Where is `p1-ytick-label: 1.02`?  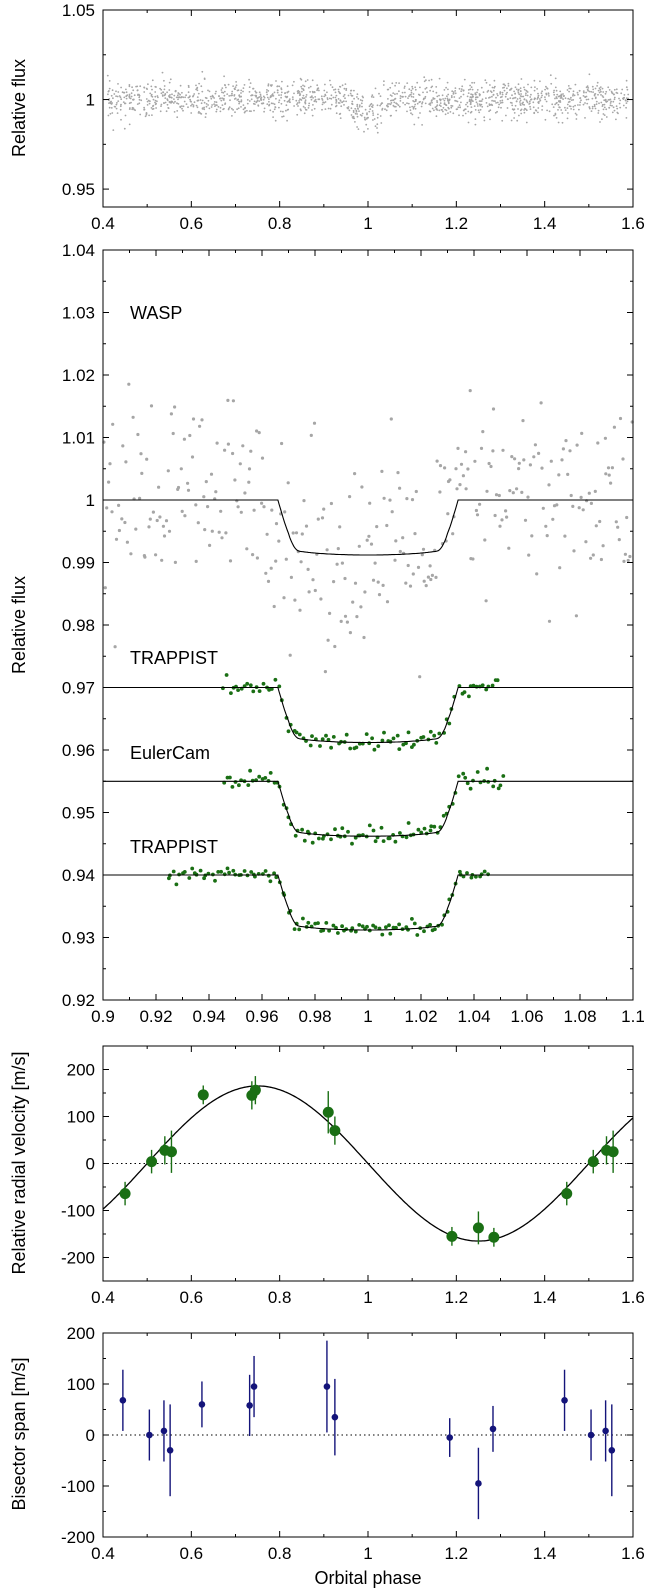 p1-ytick-label: 1.02 is located at coordinates (78, 375).